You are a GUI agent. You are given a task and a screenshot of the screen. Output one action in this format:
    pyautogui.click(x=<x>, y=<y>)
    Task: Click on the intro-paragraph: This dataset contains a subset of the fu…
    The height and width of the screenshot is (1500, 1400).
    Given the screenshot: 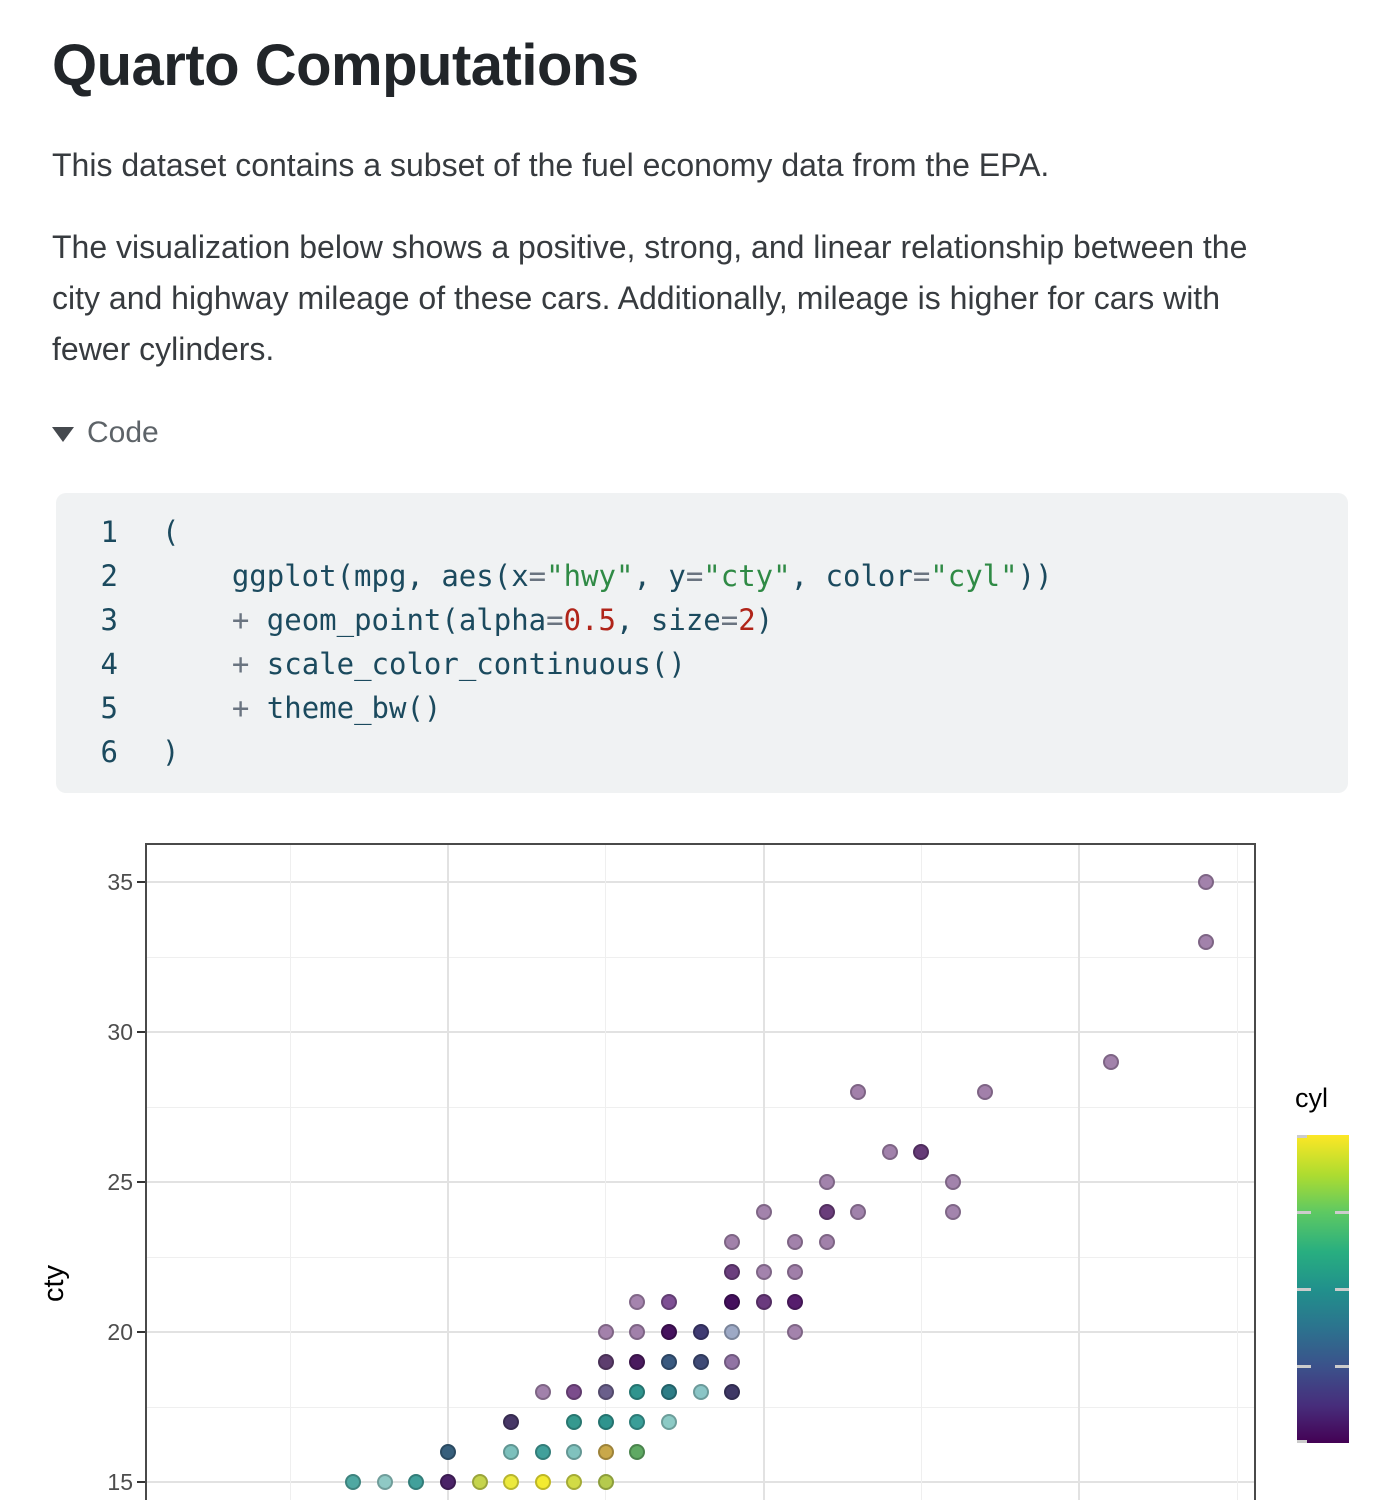 What is the action you would take?
    pyautogui.click(x=551, y=165)
    